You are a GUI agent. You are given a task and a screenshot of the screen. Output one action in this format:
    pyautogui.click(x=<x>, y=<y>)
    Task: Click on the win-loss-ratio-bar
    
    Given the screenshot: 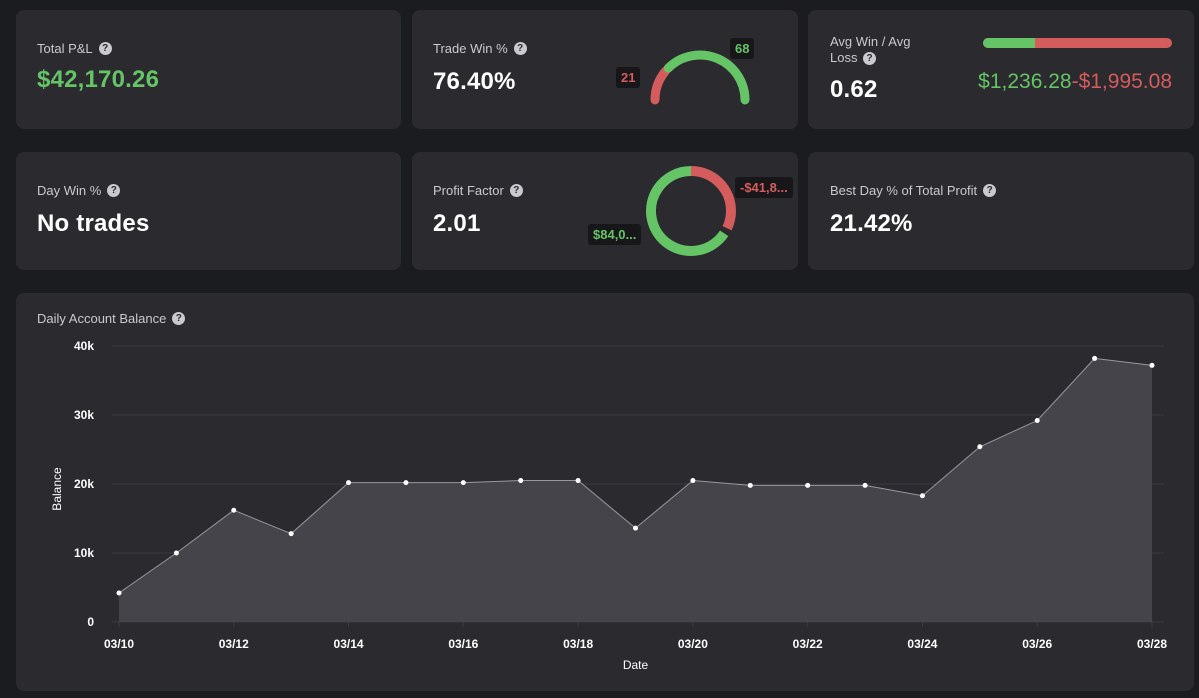 What is the action you would take?
    pyautogui.click(x=1077, y=43)
    